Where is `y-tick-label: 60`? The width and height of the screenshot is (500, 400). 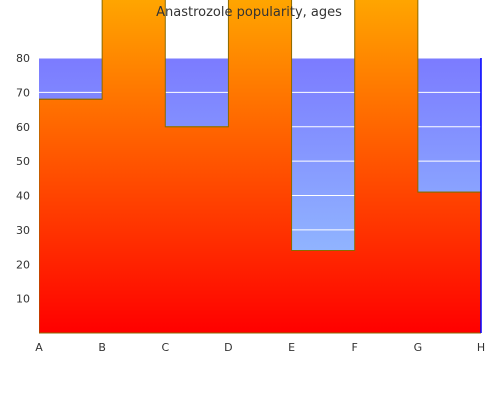
y-tick-label: 60 is located at coordinates (23, 127).